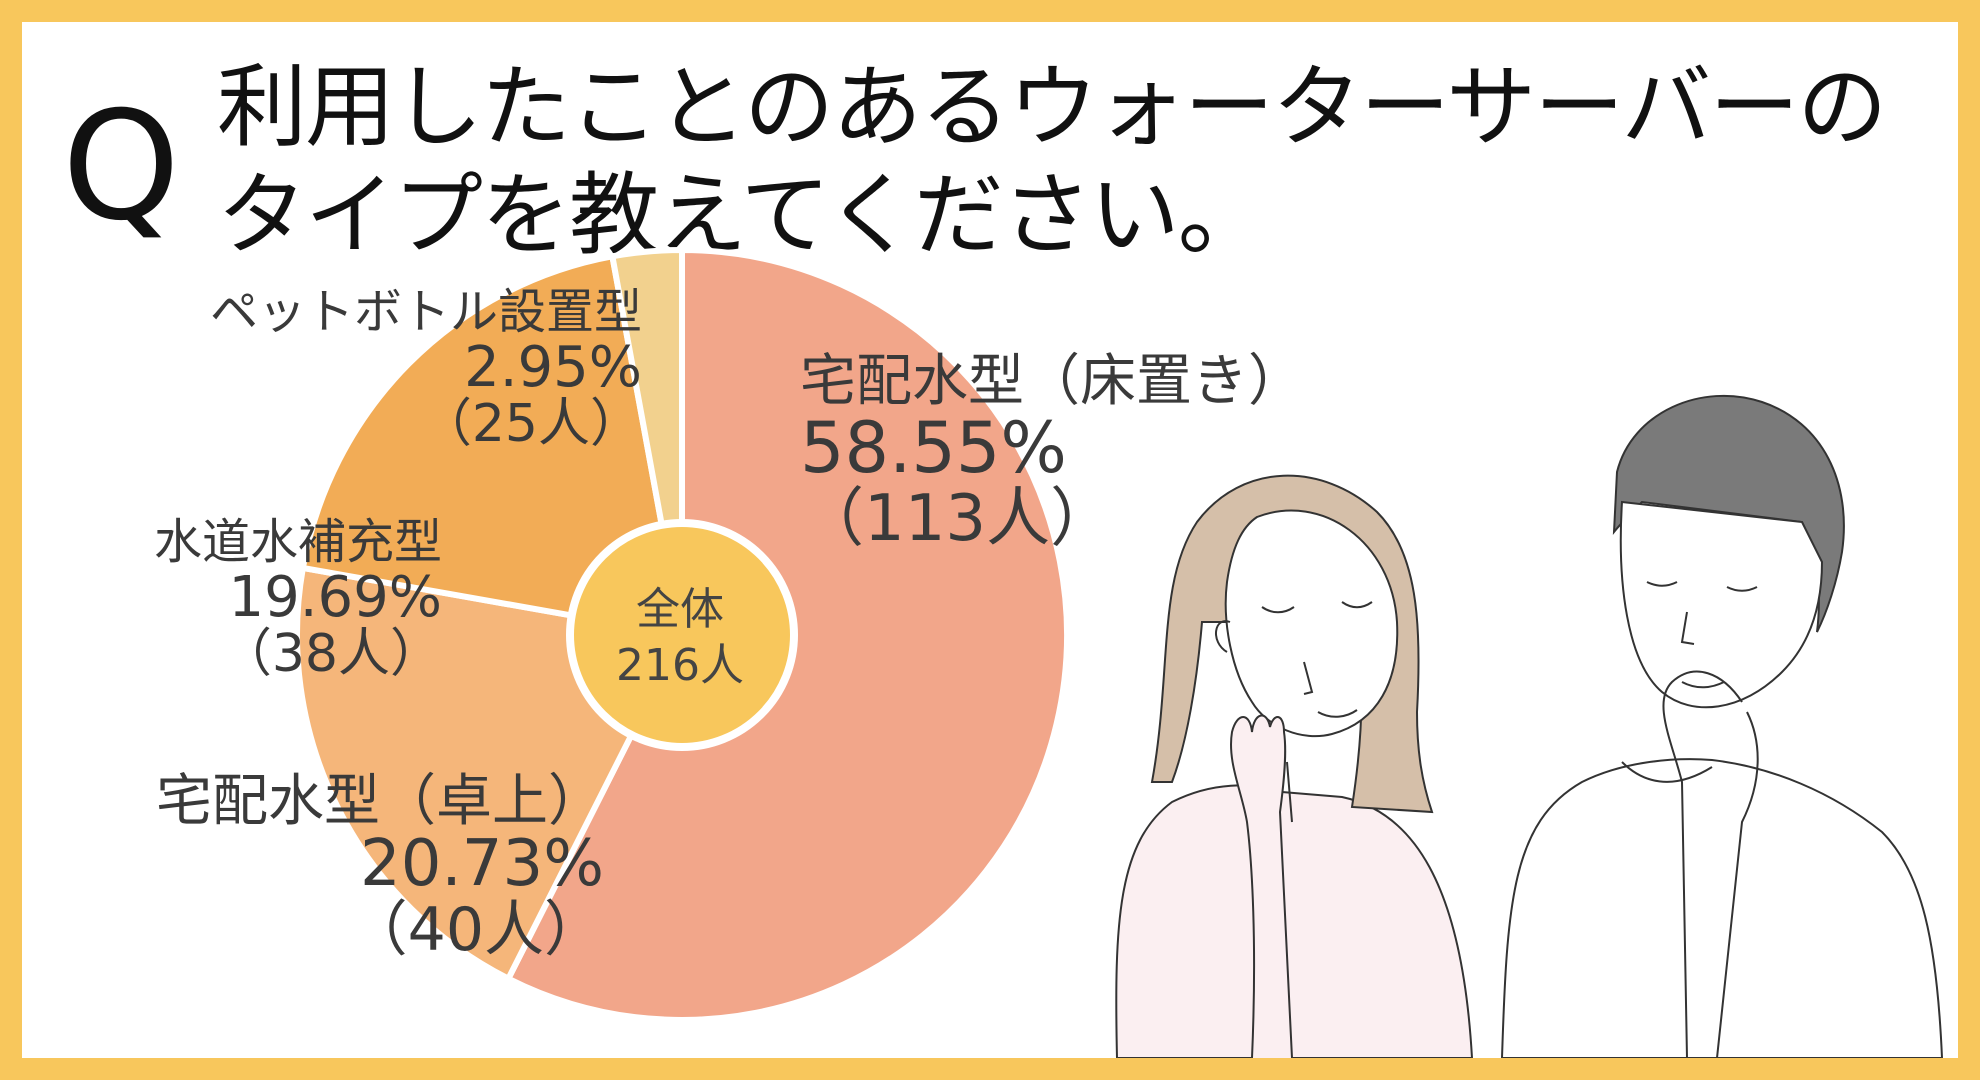 Image resolution: width=1980 pixels, height=1080 pixels. I want to click on slice-count-bottle: （25人）, so click(530, 424).